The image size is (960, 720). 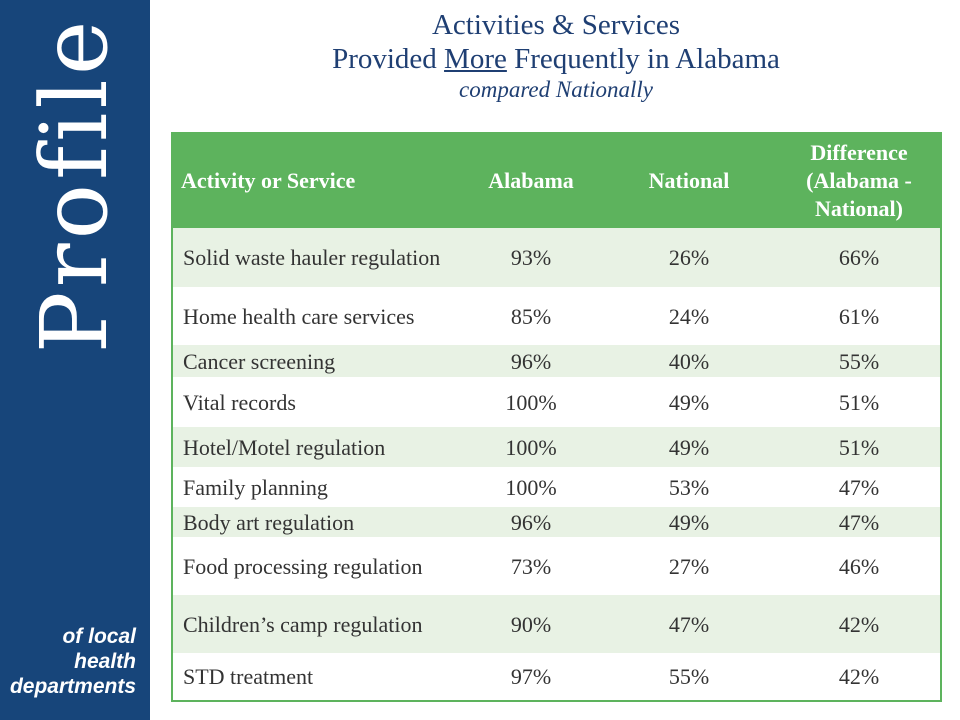 What do you see at coordinates (689, 361) in the screenshot?
I see `national-cell: 40%` at bounding box center [689, 361].